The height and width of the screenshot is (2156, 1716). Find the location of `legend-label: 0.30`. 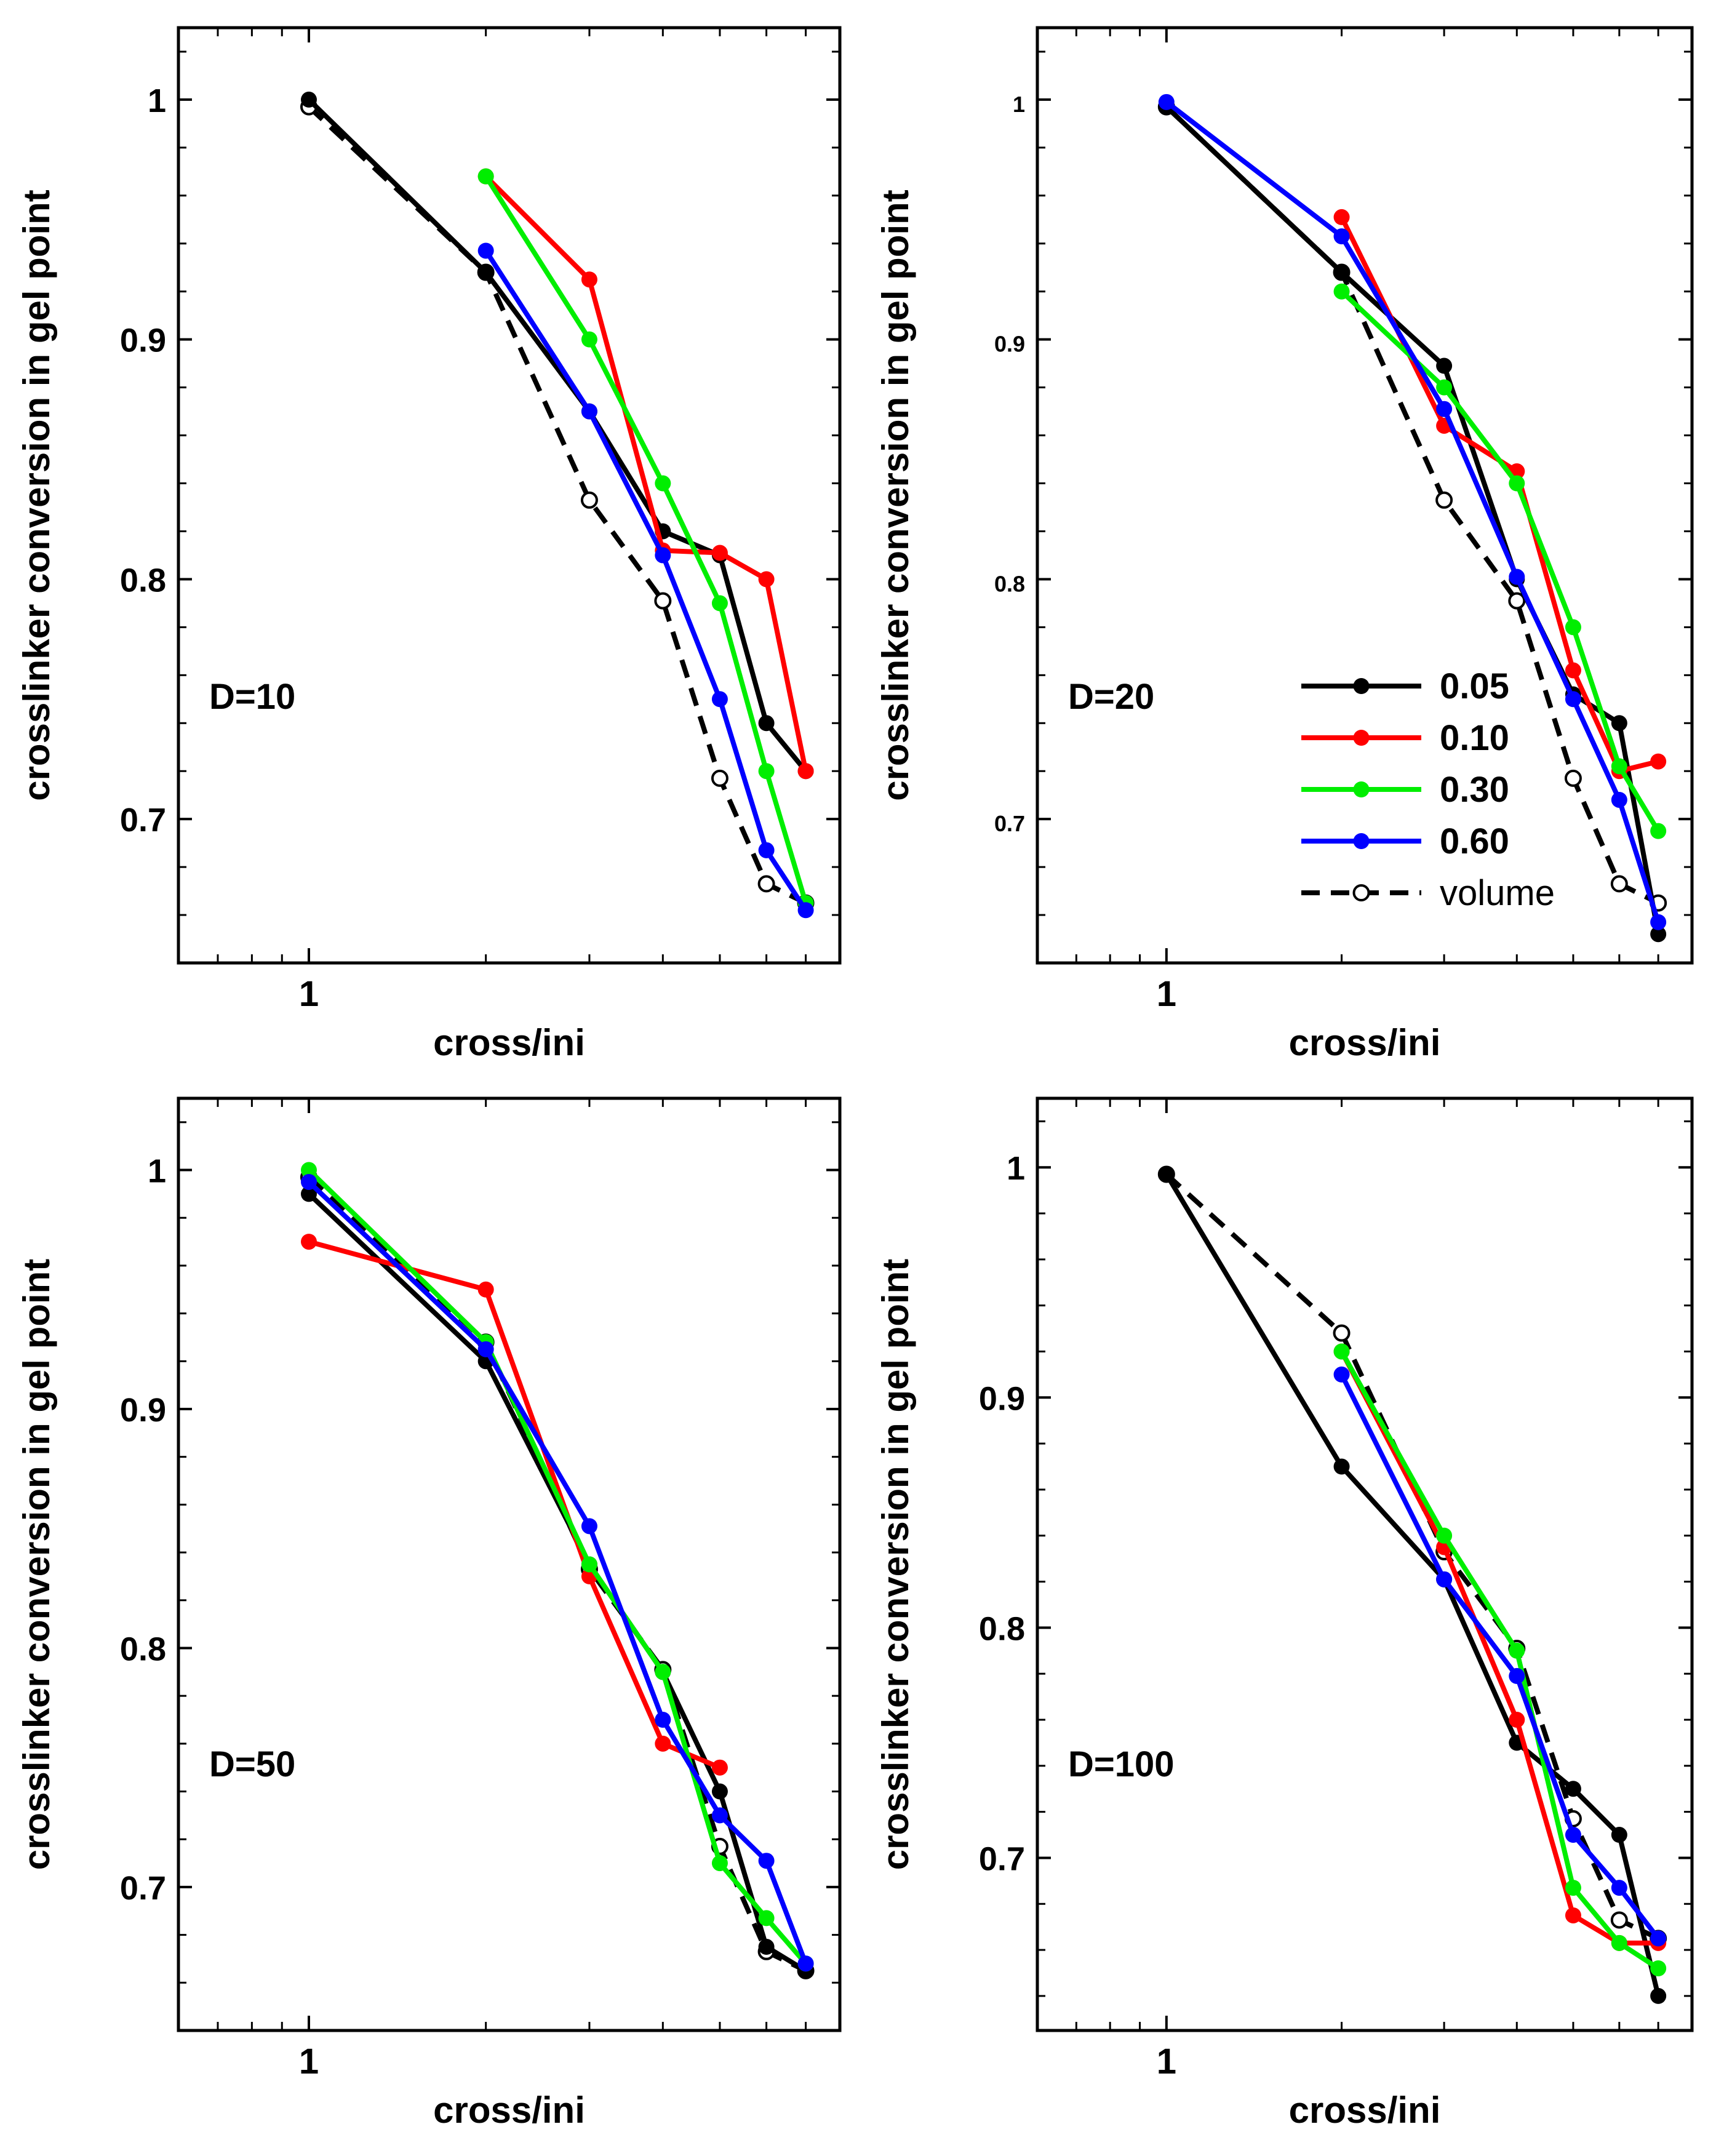

legend-label: 0.30 is located at coordinates (1474, 790).